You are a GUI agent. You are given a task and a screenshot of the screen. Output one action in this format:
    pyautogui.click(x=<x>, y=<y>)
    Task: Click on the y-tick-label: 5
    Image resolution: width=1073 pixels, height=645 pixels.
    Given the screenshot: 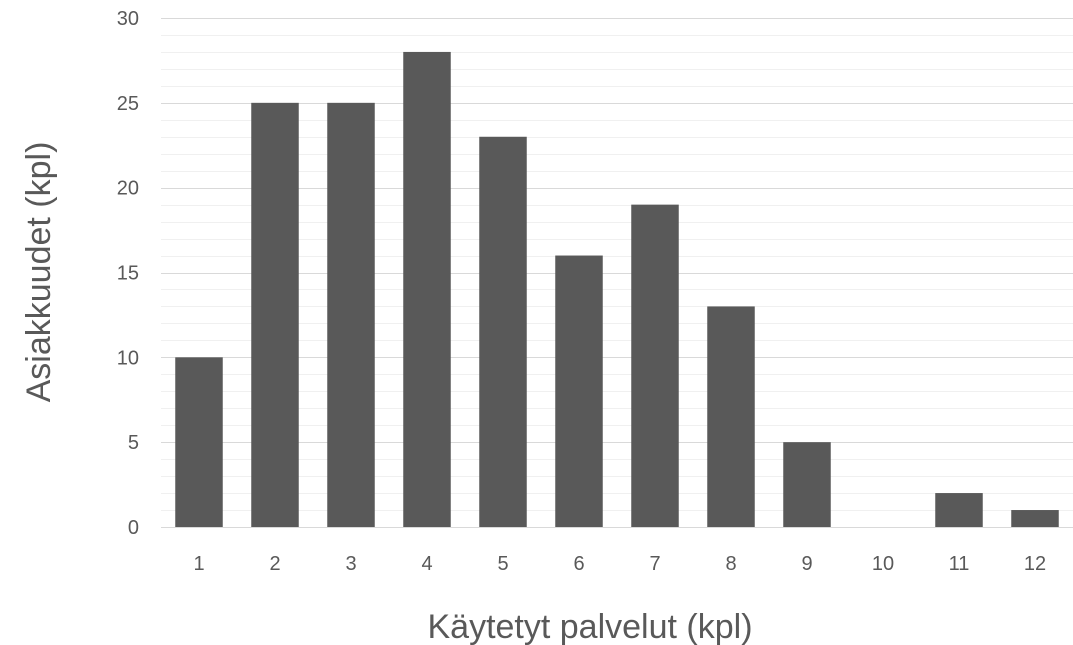 What is the action you would take?
    pyautogui.click(x=133, y=443)
    